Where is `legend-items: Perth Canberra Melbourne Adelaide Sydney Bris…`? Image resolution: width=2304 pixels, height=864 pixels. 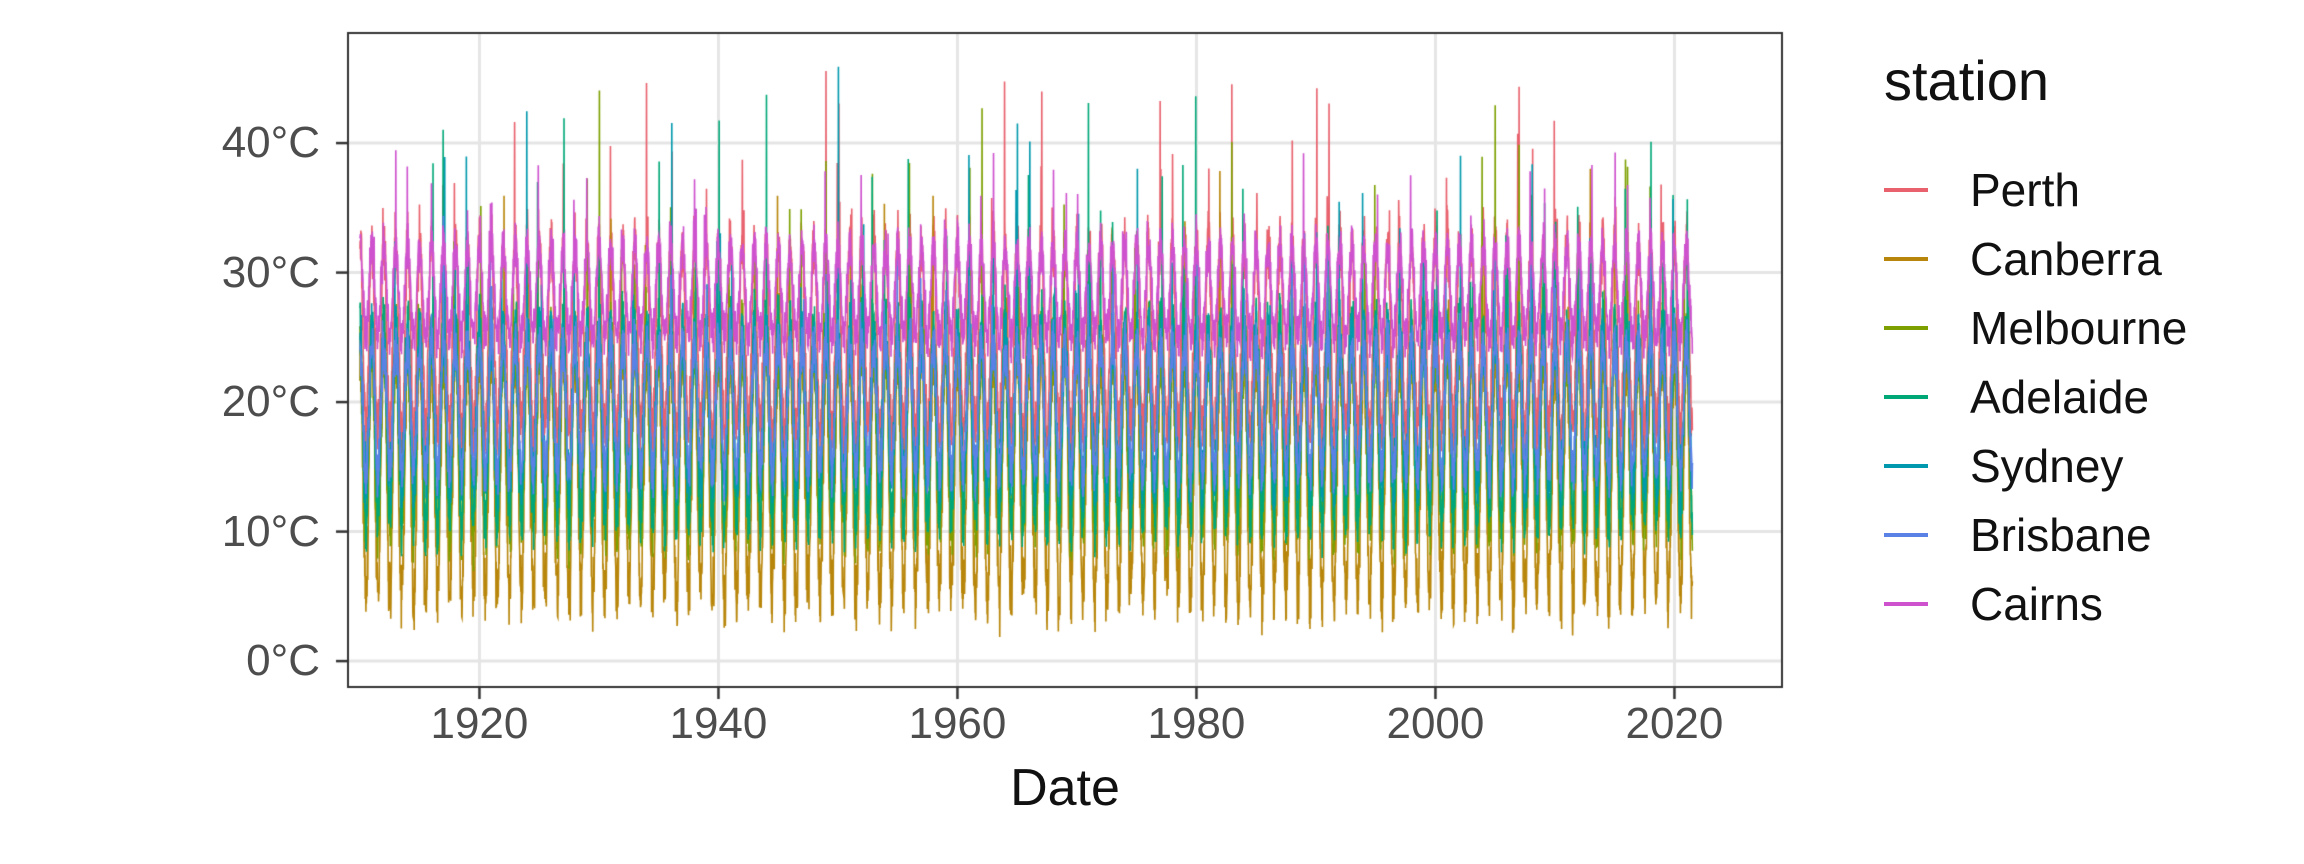 legend-items: Perth Canberra Melbourne Adelaide Sydney Bris… is located at coordinates (2035, 397).